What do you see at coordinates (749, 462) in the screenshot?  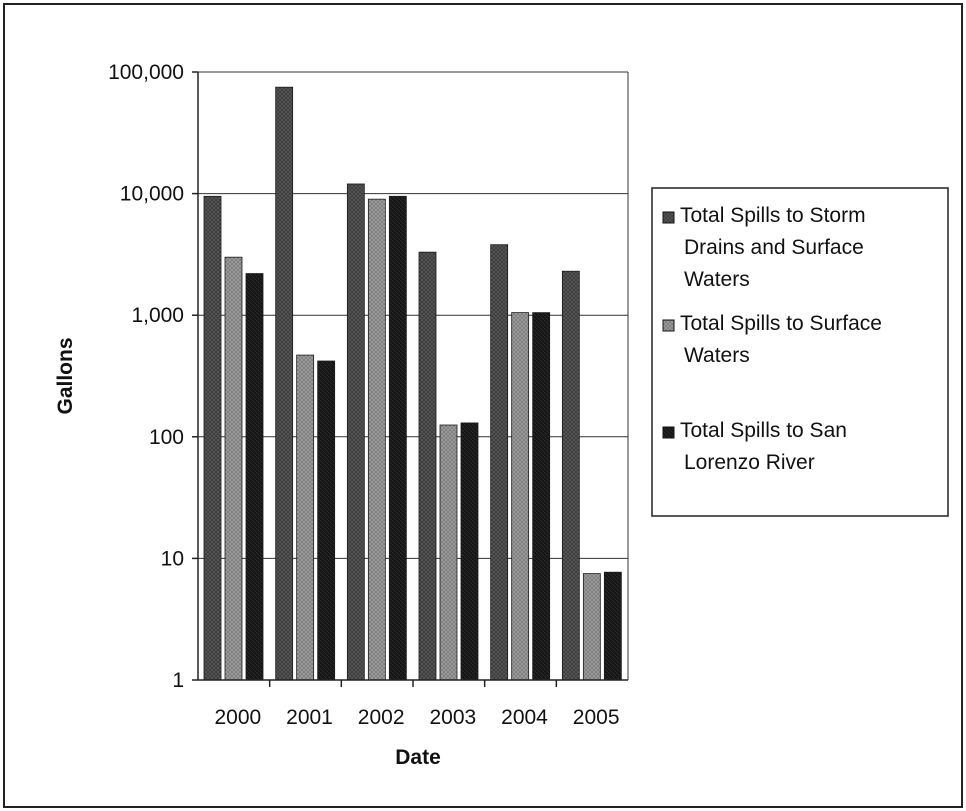 I see `legend-label-3-line-2: Lorenzo River` at bounding box center [749, 462].